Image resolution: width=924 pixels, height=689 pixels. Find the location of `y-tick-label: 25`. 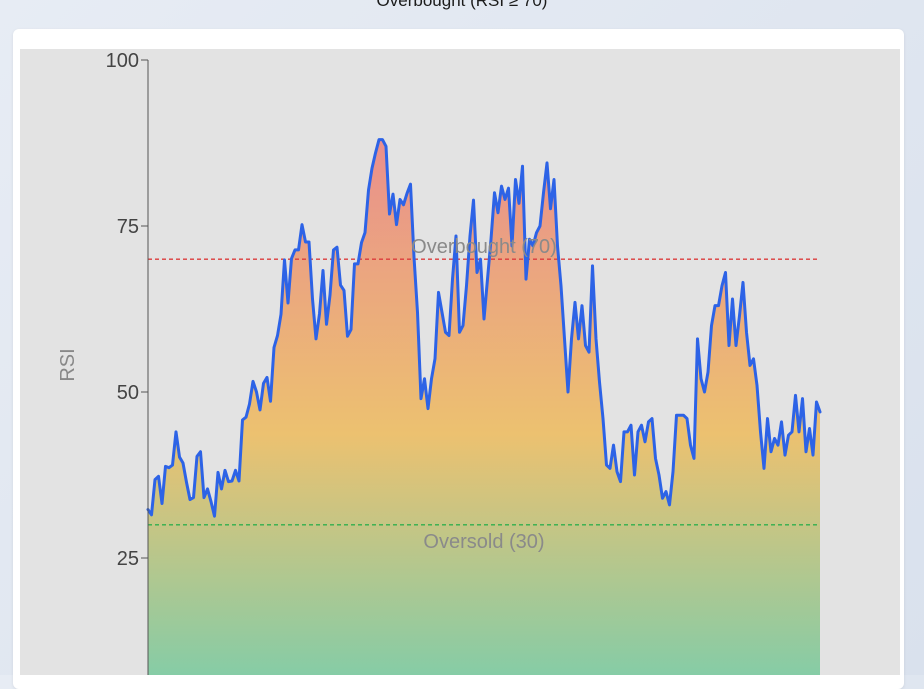

y-tick-label: 25 is located at coordinates (128, 559).